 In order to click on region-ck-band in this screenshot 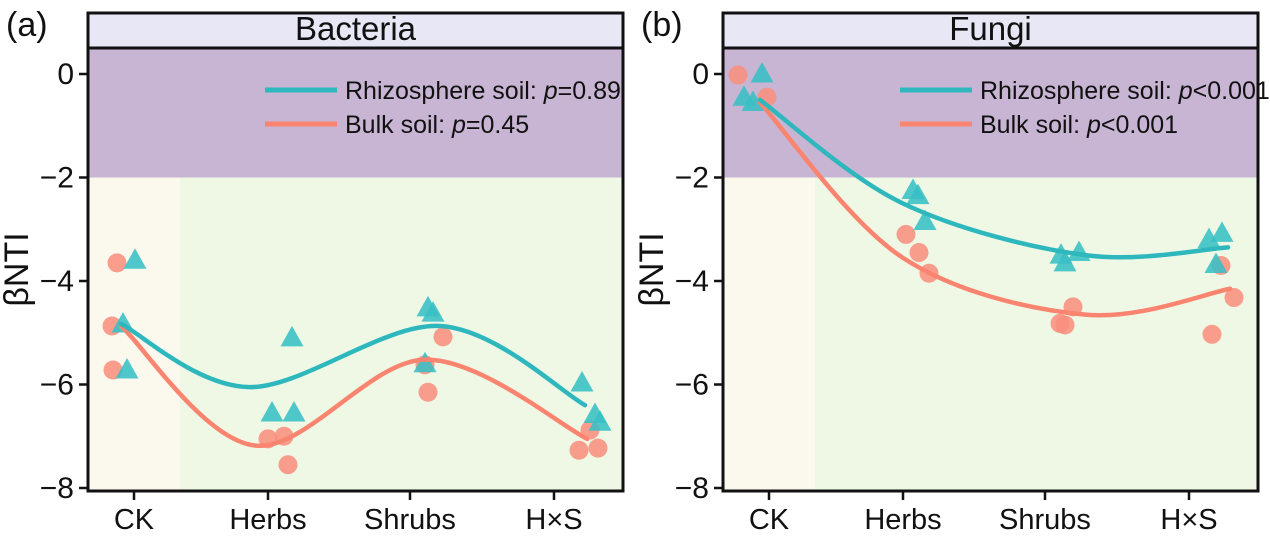, I will do `click(769, 334)`.